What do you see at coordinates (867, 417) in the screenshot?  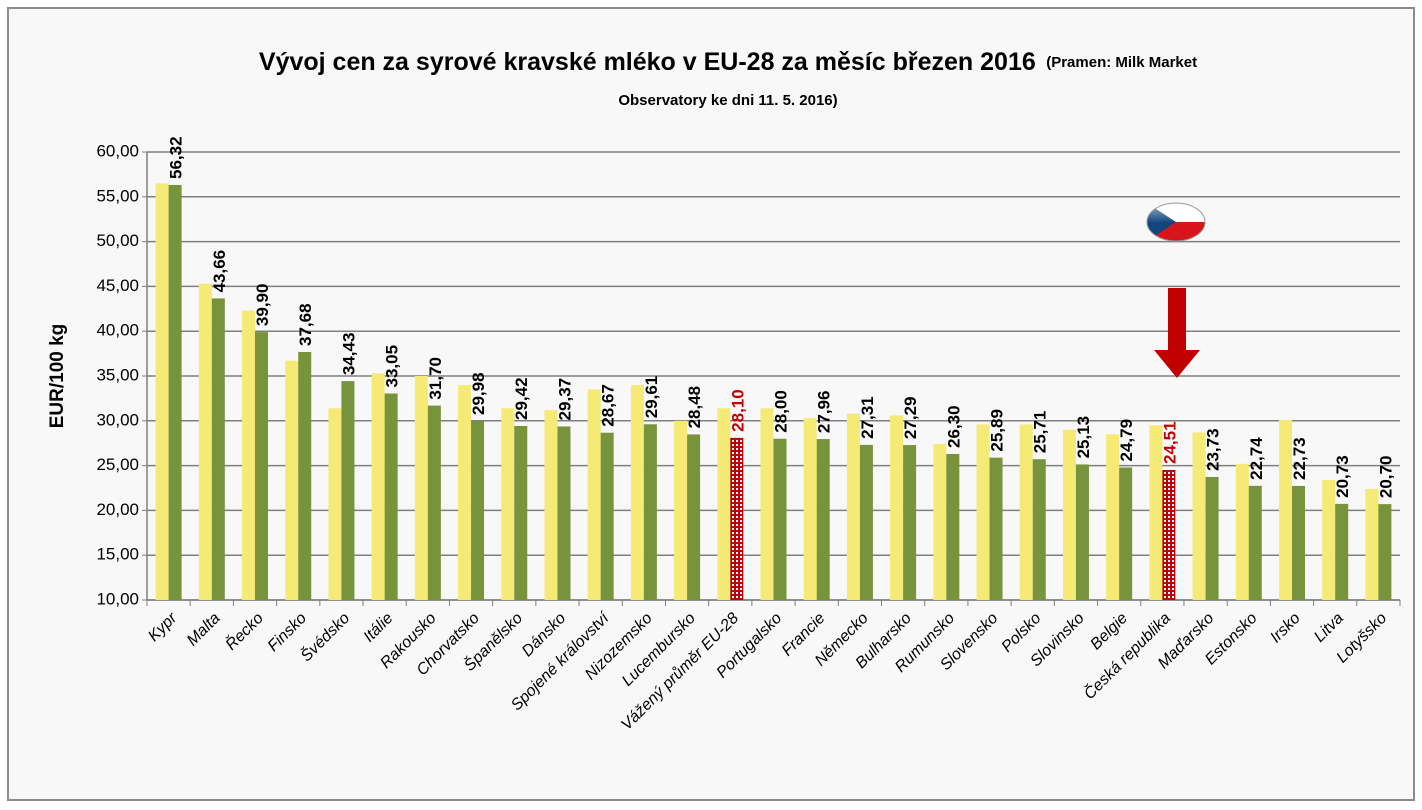 I see `value-label: 27,31` at bounding box center [867, 417].